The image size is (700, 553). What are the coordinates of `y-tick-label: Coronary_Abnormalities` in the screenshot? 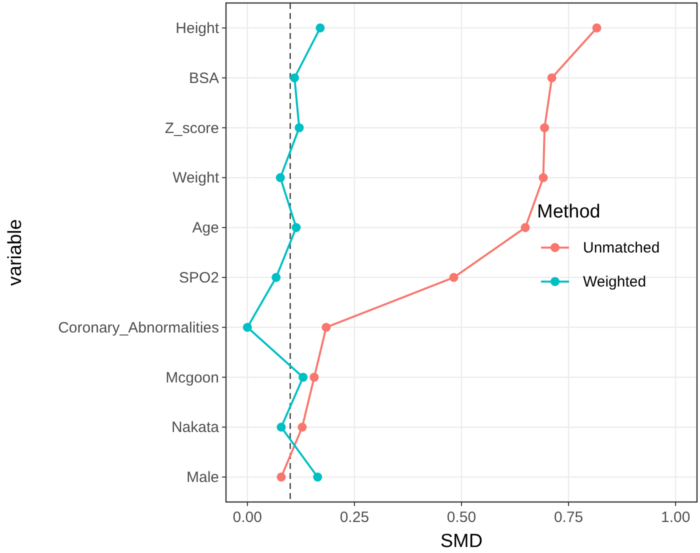 It's located at (138, 327).